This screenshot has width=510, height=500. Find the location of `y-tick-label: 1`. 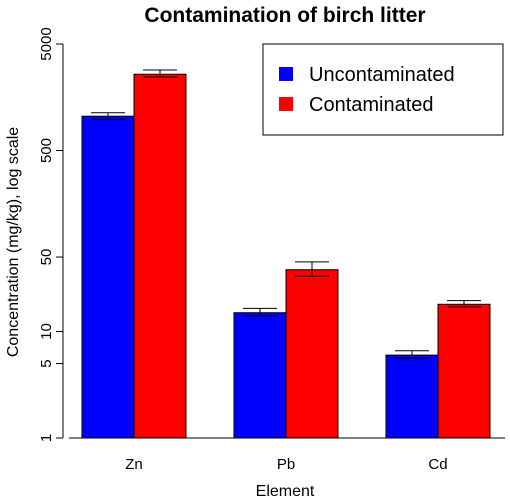

y-tick-label: 1 is located at coordinates (46, 438).